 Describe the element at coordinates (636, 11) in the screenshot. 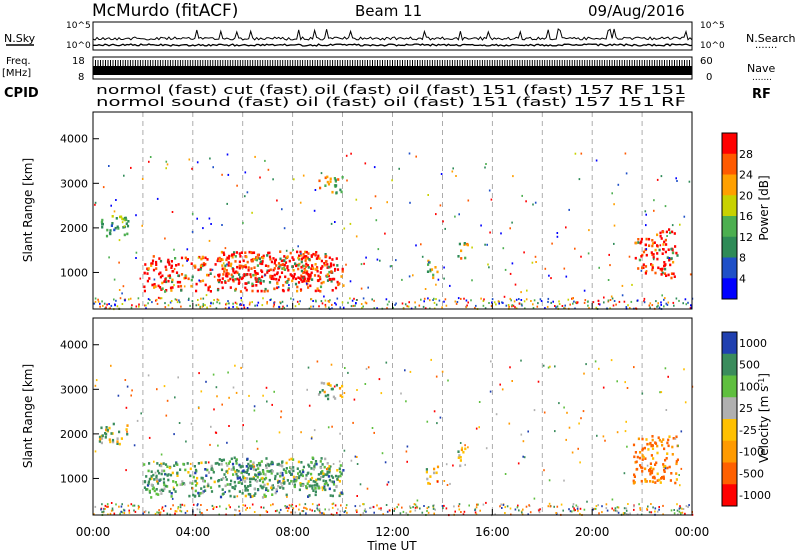

I see `date-title: 09/Aug/2016` at that location.